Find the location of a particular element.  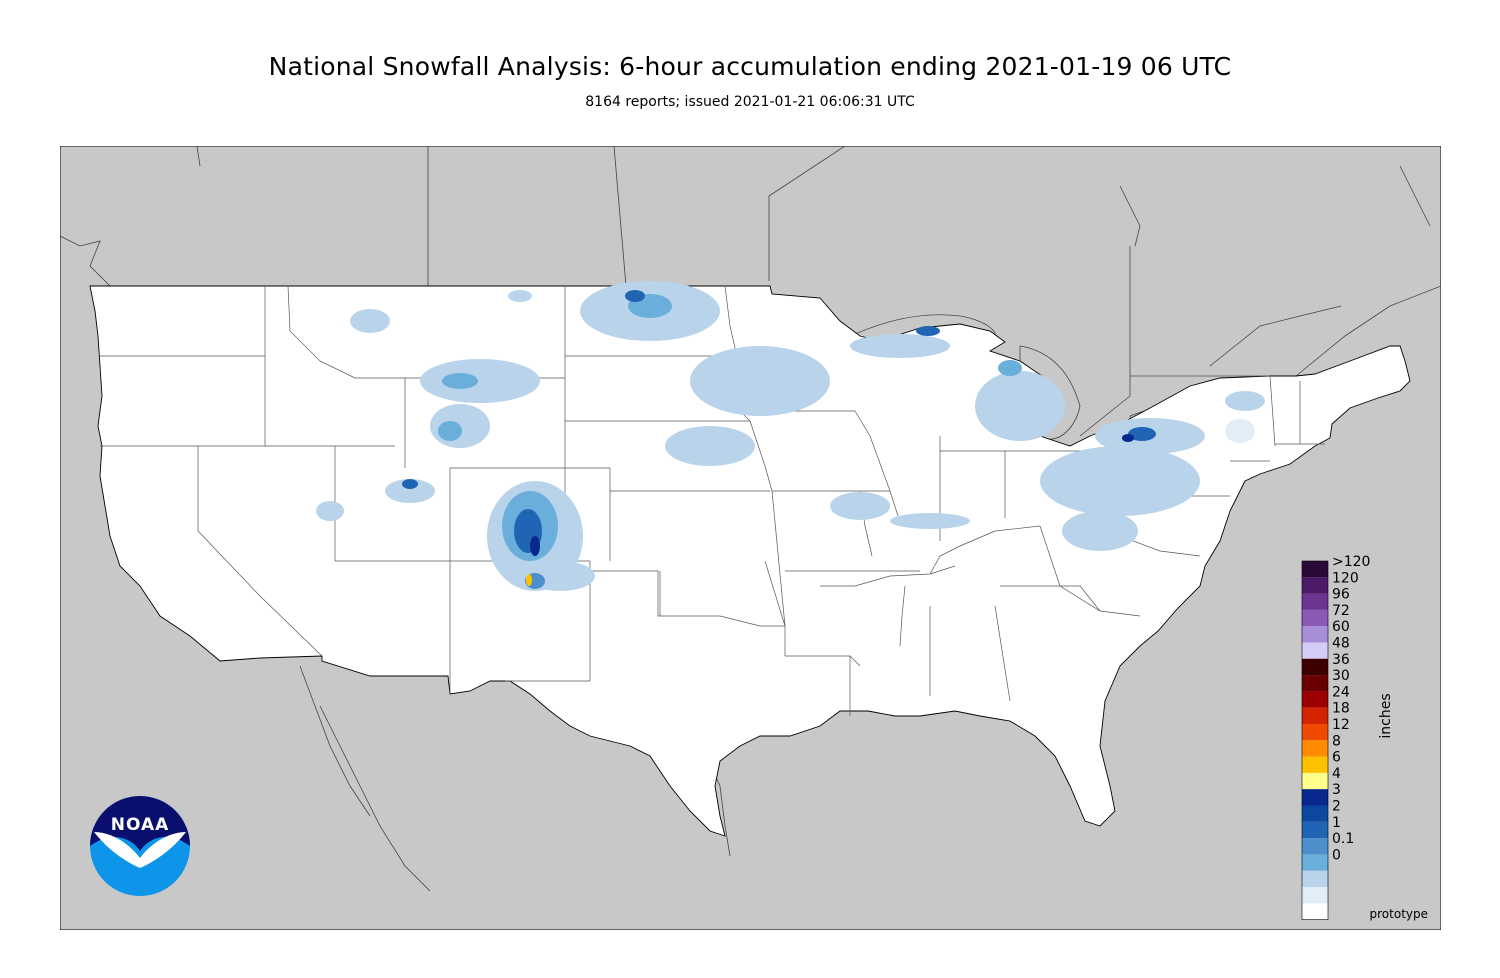

legend-label: 36 is located at coordinates (1341, 660).